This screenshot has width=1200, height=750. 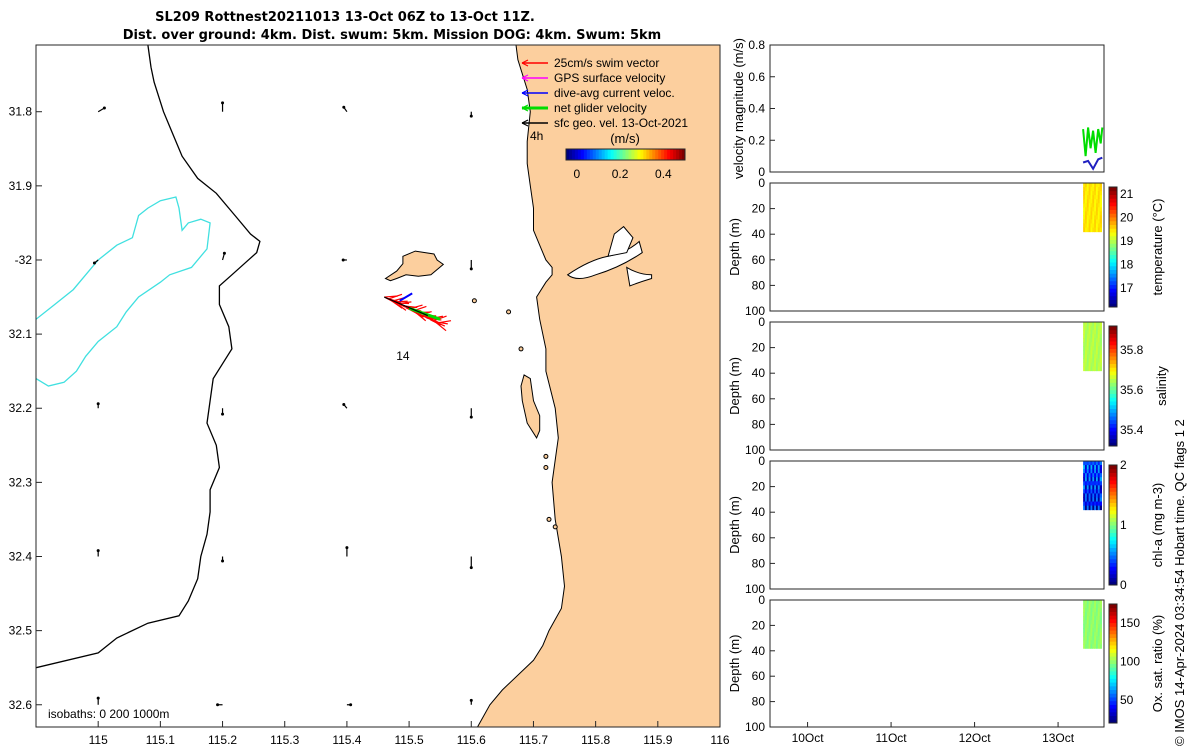 What do you see at coordinates (406, 297) in the screenshot?
I see `dive-avg-vector` at bounding box center [406, 297].